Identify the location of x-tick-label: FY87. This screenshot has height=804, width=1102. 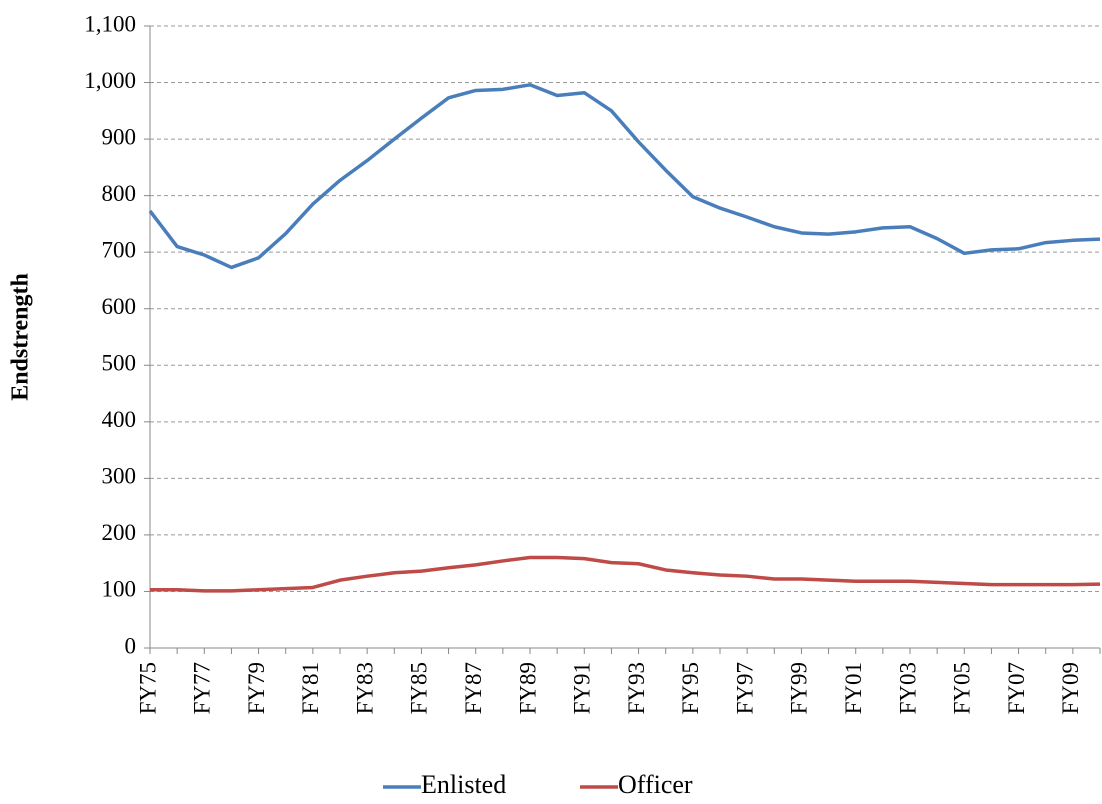
(473, 688).